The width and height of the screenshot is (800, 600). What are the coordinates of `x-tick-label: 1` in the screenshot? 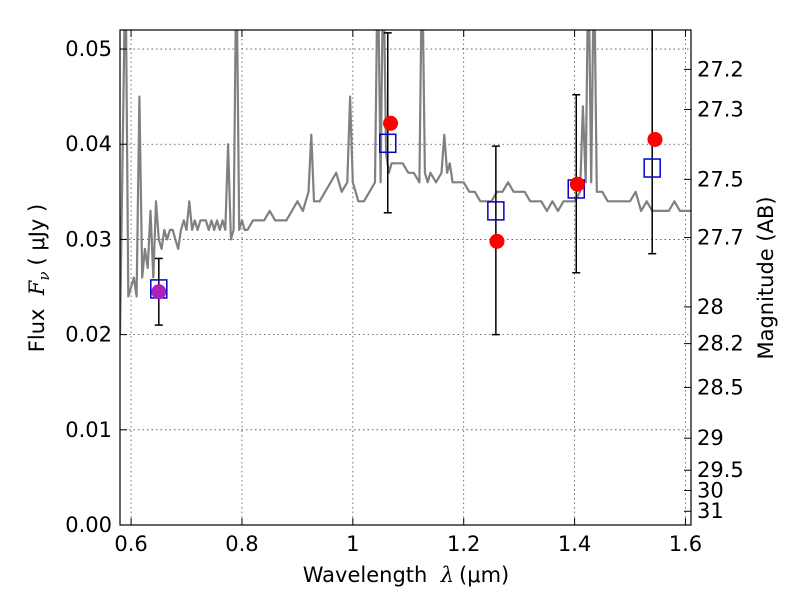 It's located at (352, 544).